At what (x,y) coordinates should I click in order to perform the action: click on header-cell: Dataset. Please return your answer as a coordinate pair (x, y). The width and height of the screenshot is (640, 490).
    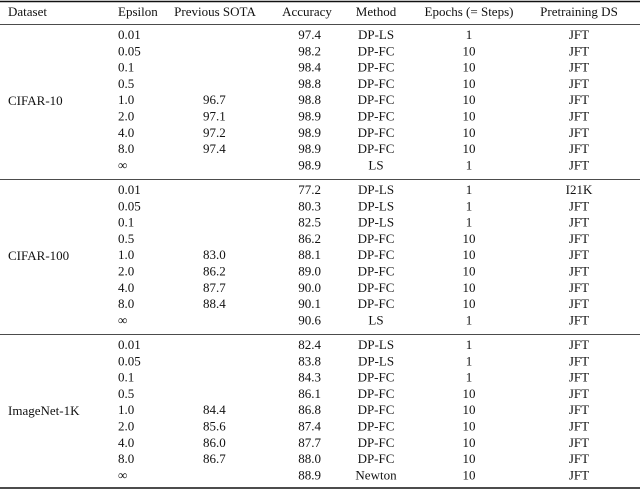
    Looking at the image, I should click on (27, 11).